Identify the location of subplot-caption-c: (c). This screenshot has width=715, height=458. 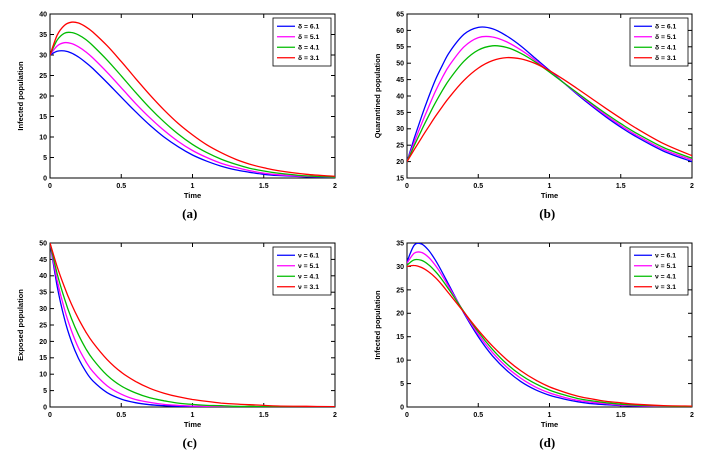
(189, 442).